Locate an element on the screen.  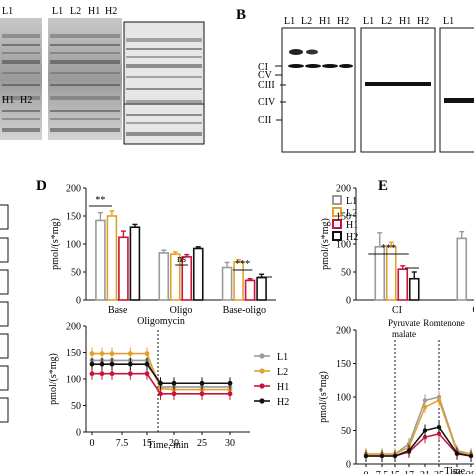
panel-label-d: D is located at coordinates (41, 186).